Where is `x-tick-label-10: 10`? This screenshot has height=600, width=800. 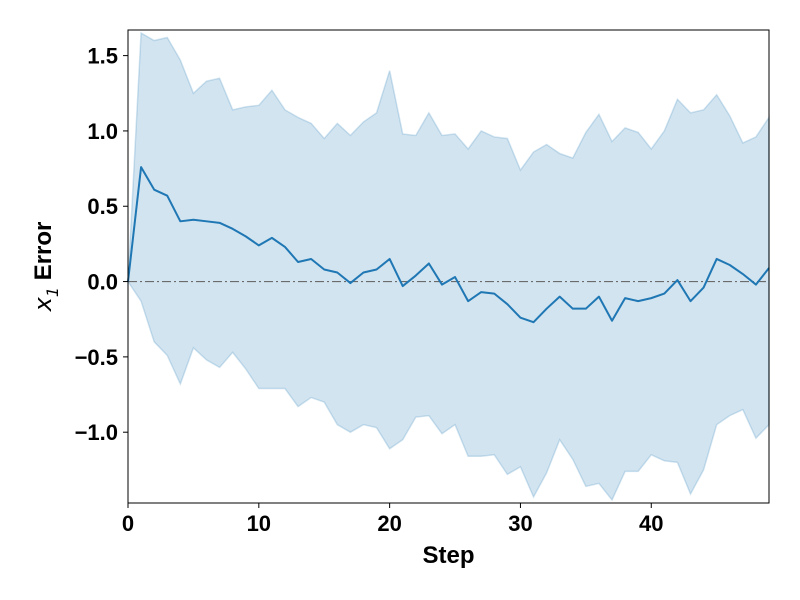 x-tick-label-10: 10 is located at coordinates (259, 523).